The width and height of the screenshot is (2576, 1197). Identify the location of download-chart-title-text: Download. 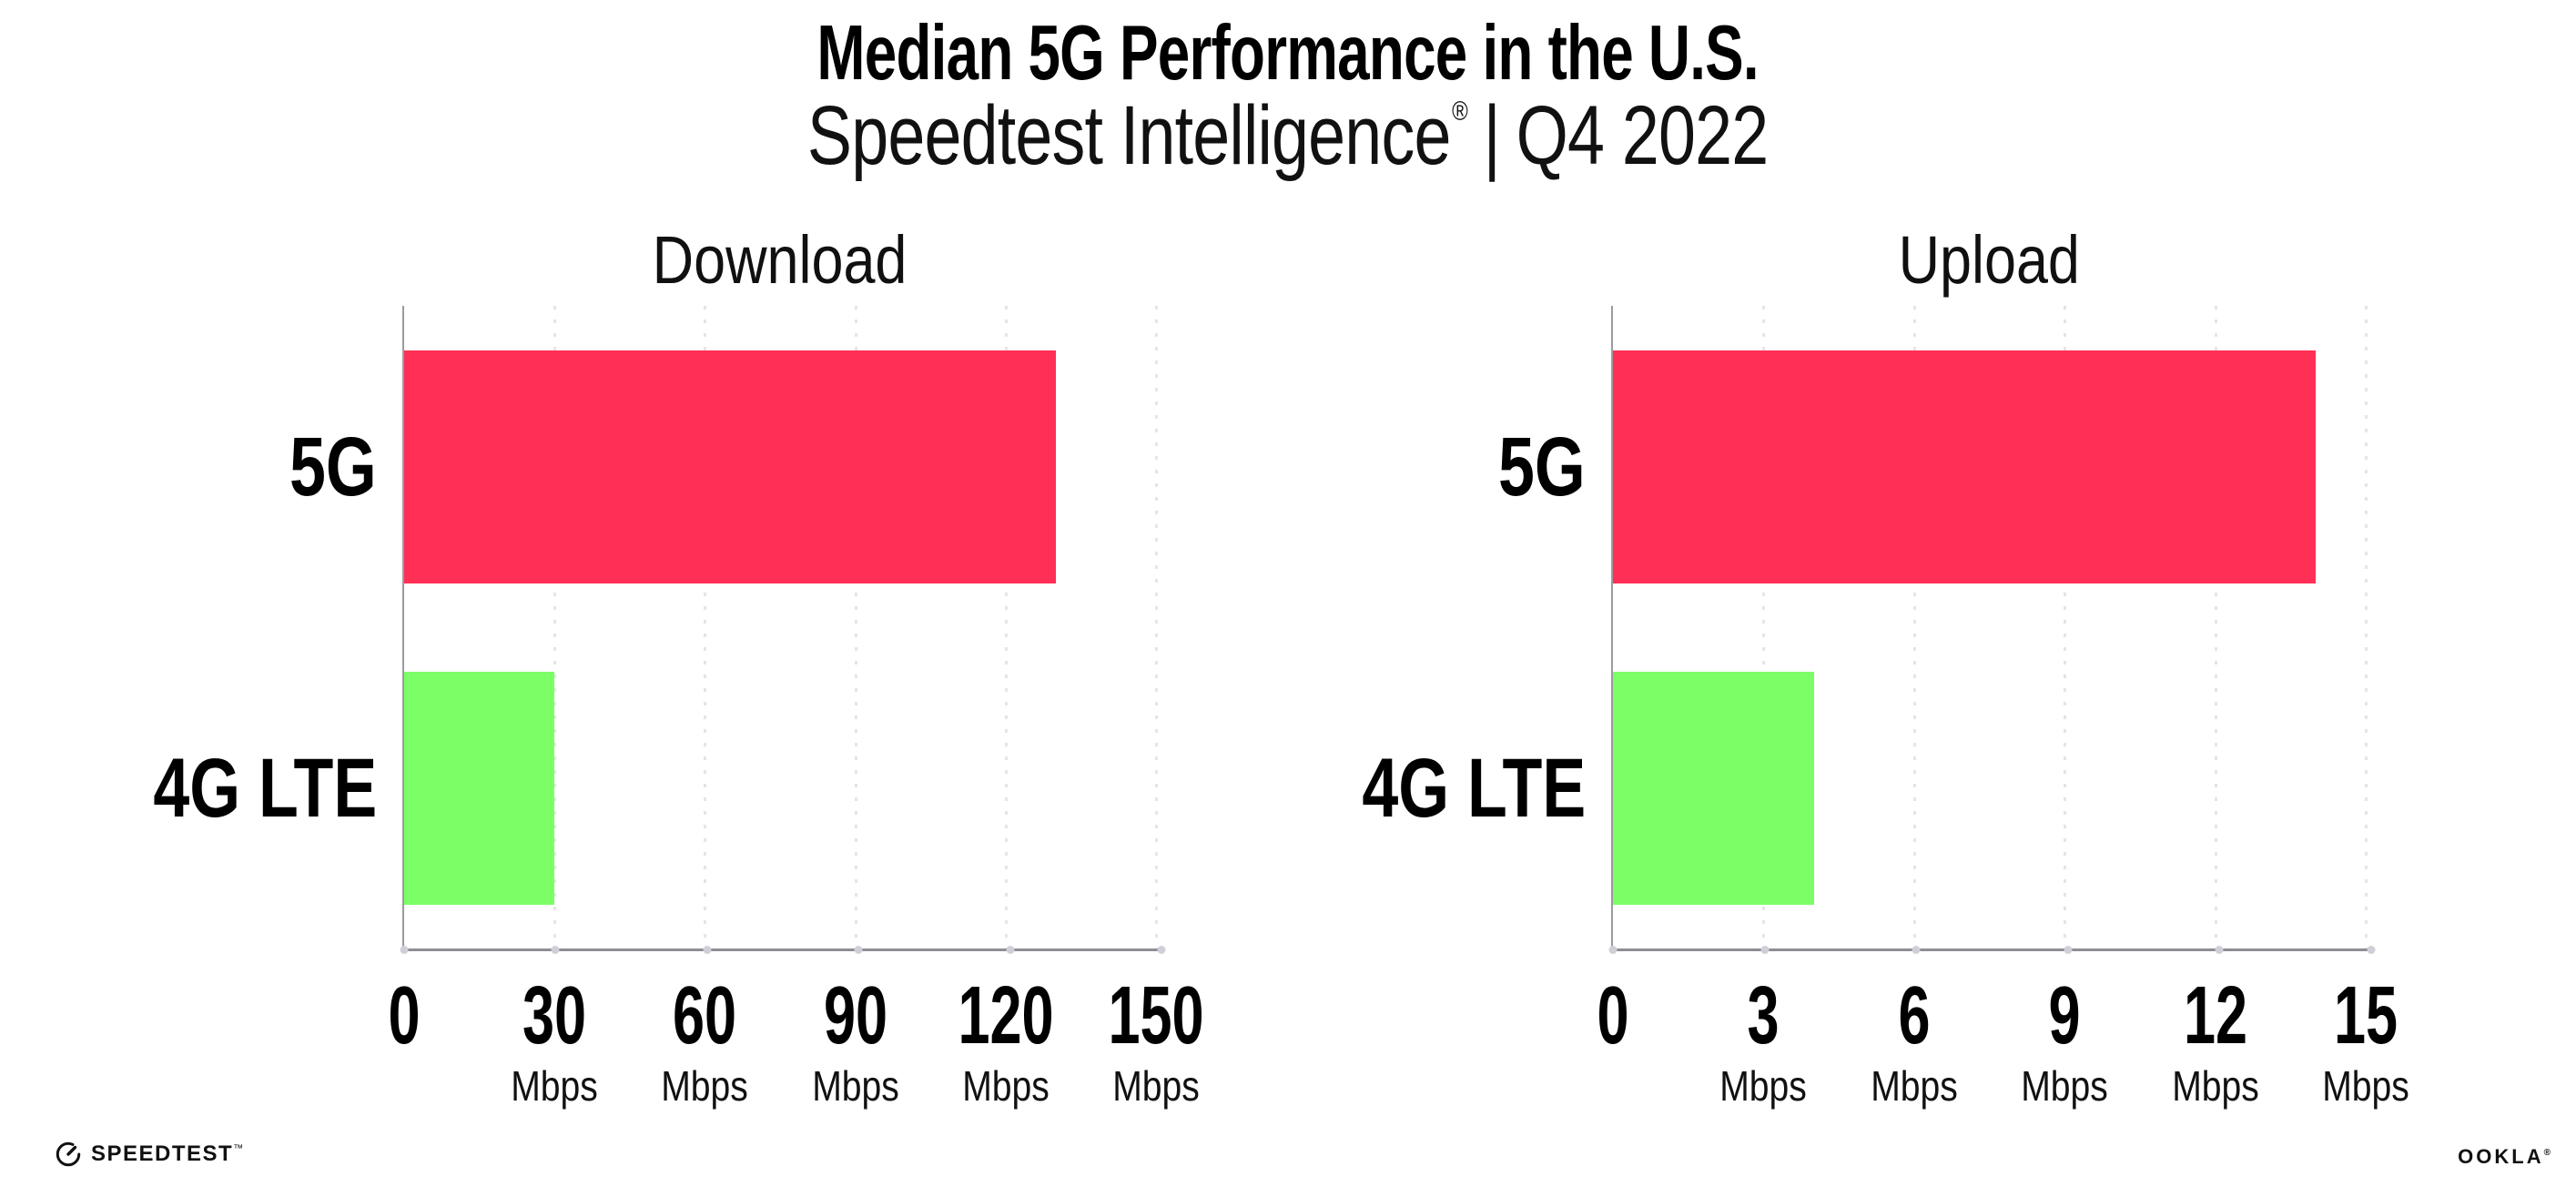
(780, 260).